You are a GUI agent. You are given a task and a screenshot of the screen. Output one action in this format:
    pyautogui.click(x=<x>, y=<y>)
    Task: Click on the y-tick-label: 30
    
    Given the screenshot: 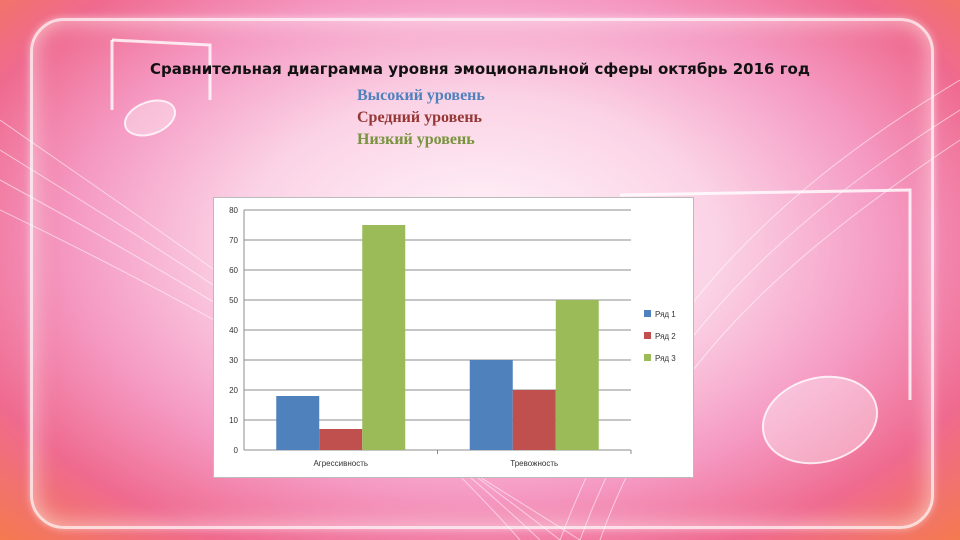 What is the action you would take?
    pyautogui.click(x=233, y=360)
    